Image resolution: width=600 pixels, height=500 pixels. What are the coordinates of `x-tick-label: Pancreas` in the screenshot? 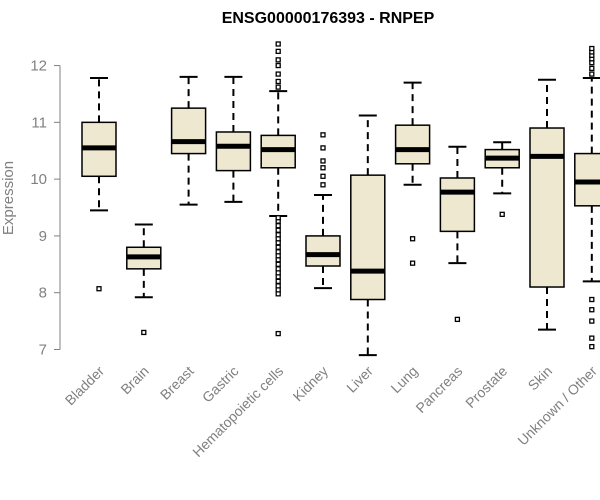 It's located at (438, 389).